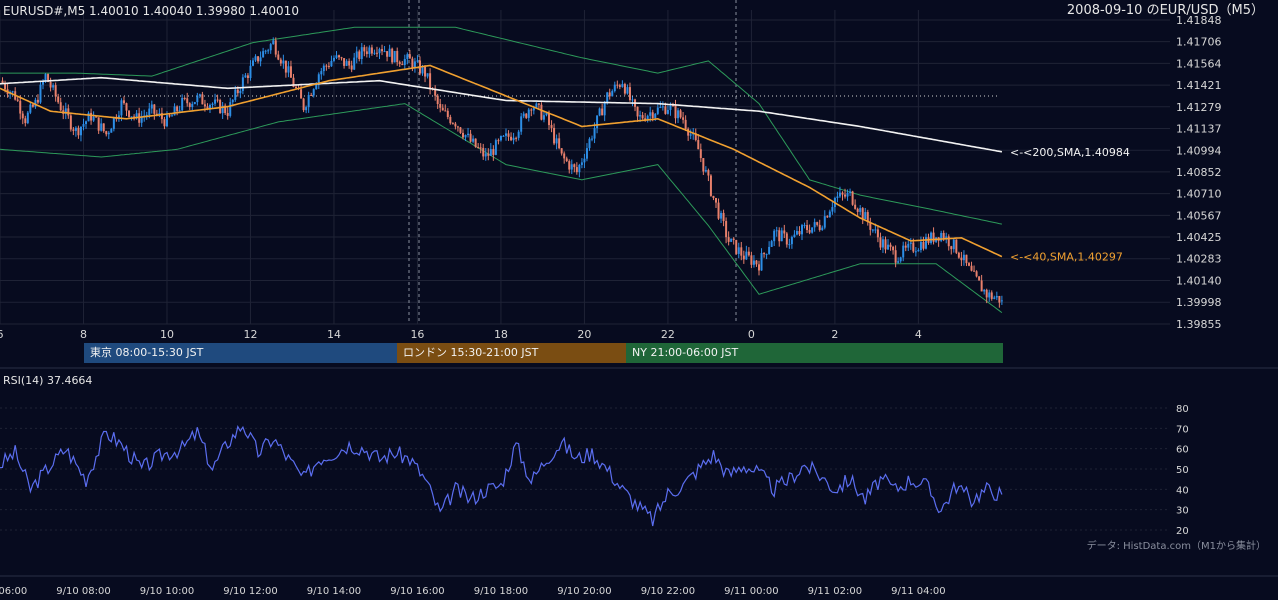  What do you see at coordinates (1199, 302) in the screenshot?
I see `price-tick-label: 1.39998` at bounding box center [1199, 302].